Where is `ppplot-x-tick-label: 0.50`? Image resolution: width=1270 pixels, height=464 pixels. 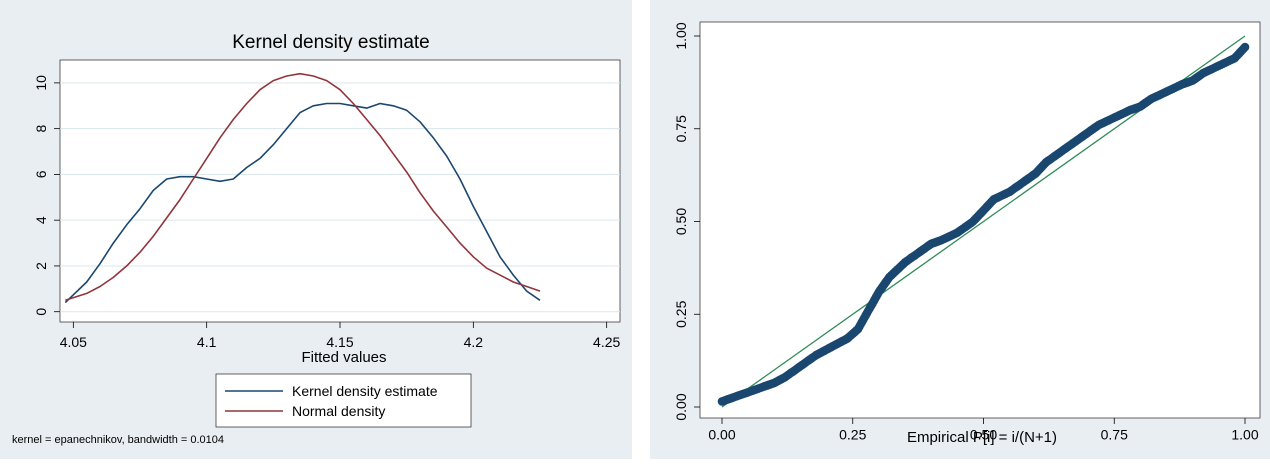 ppplot-x-tick-label: 0.50 is located at coordinates (983, 434).